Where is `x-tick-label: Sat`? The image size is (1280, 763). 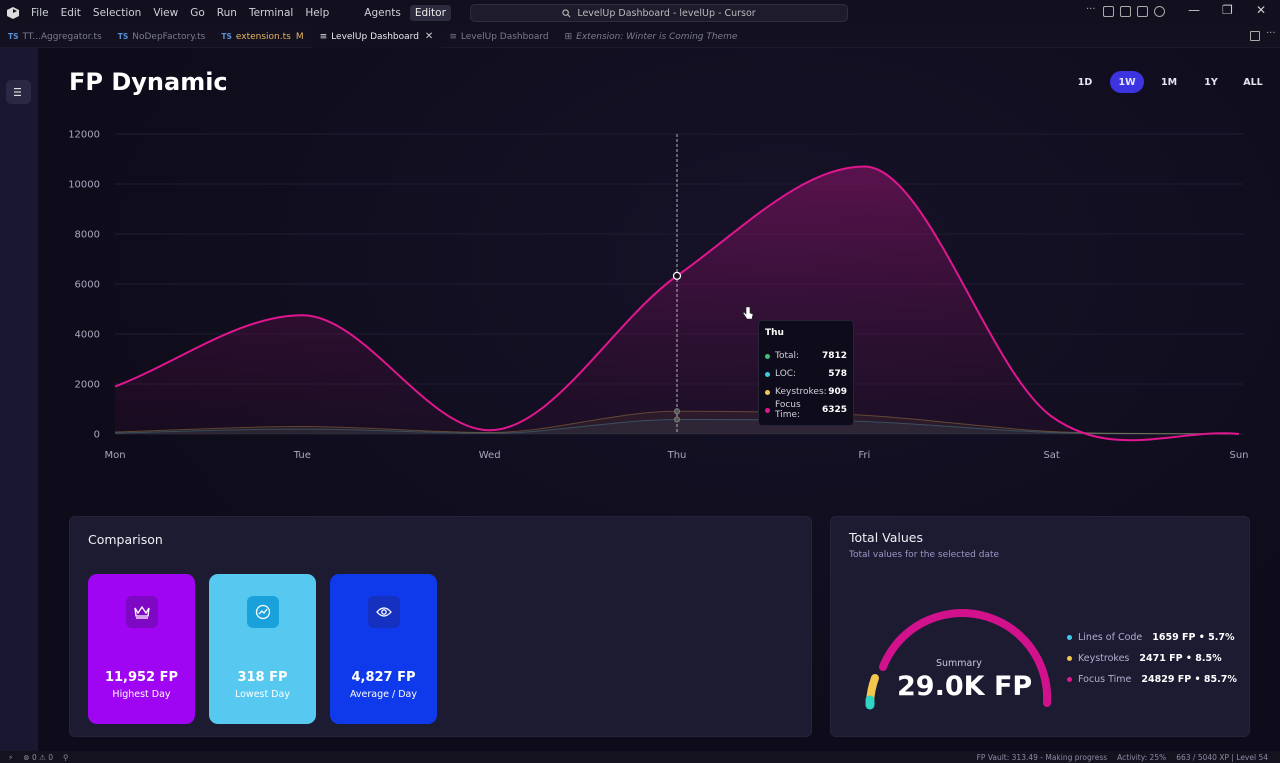 x-tick-label: Sat is located at coordinates (1051, 455).